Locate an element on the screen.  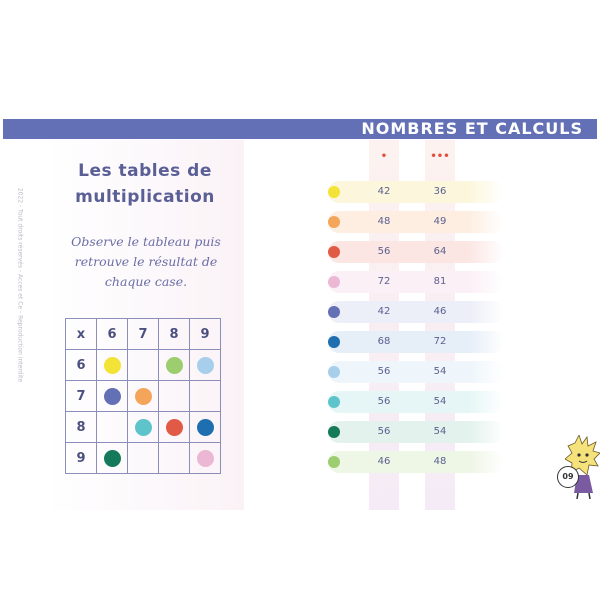
answer-row: 68 72 is located at coordinates (416, 342).